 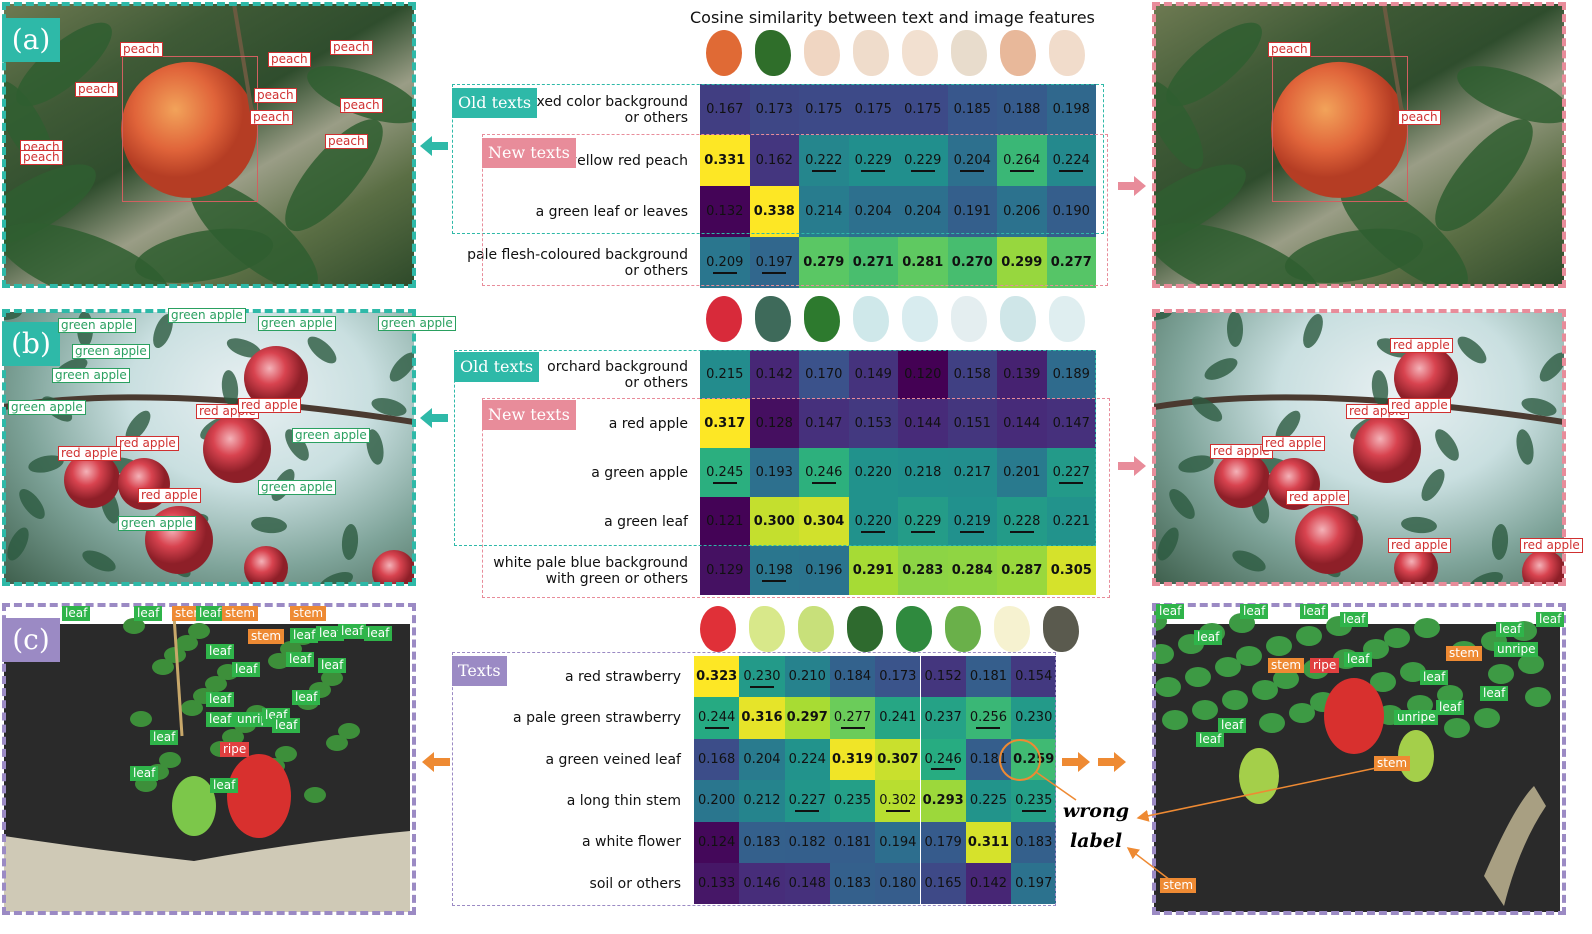 I want to click on cell-value: 0.148, so click(x=807, y=883).